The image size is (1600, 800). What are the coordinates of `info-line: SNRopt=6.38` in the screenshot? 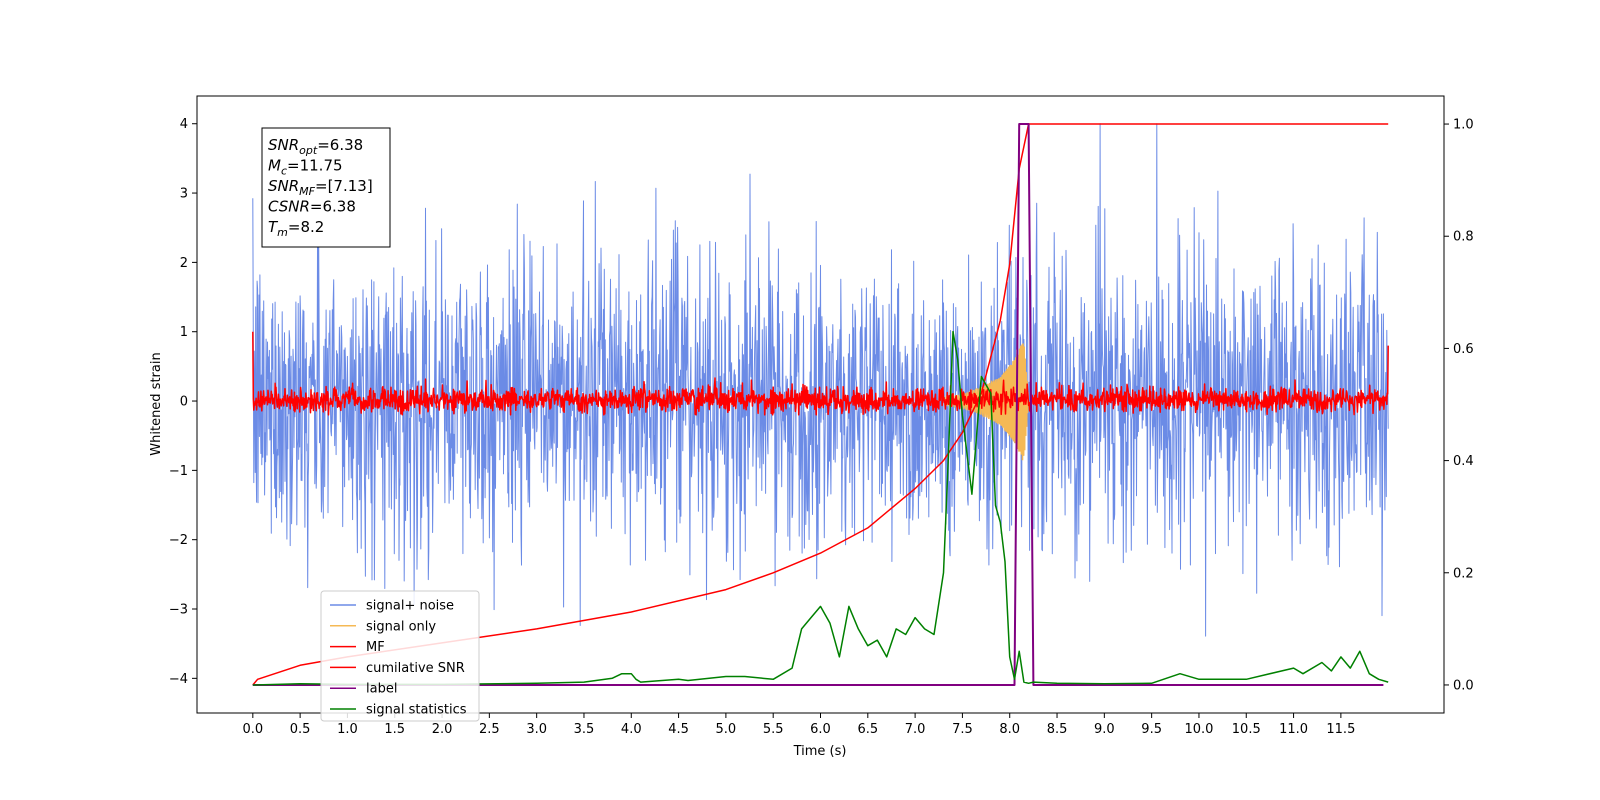 It's located at (315, 146).